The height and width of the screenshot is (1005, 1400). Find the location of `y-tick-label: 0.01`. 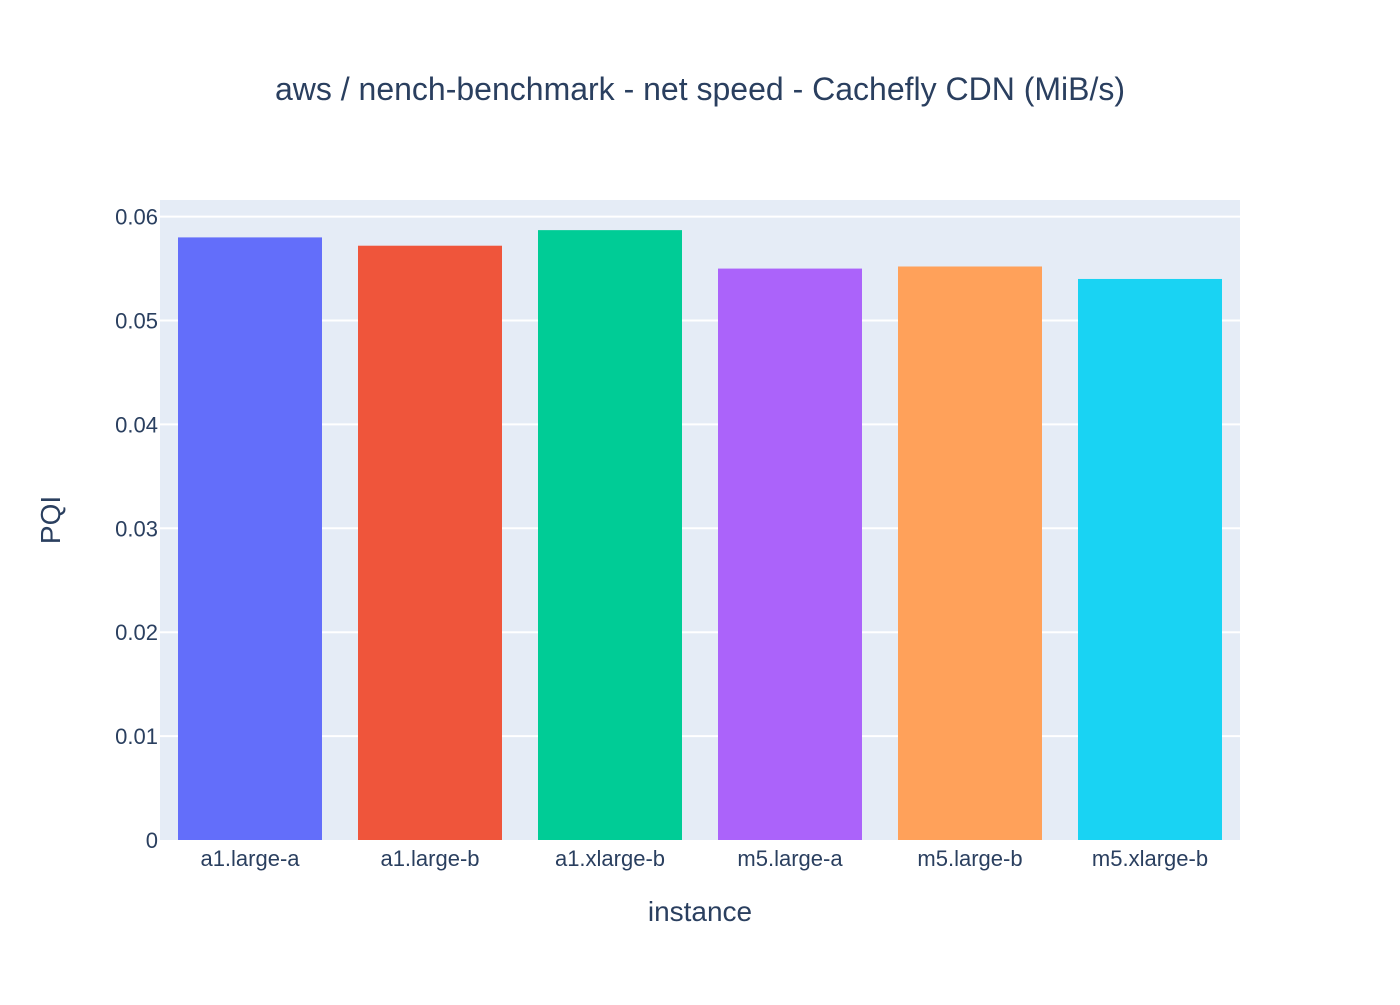

y-tick-label: 0.01 is located at coordinates (136, 736).